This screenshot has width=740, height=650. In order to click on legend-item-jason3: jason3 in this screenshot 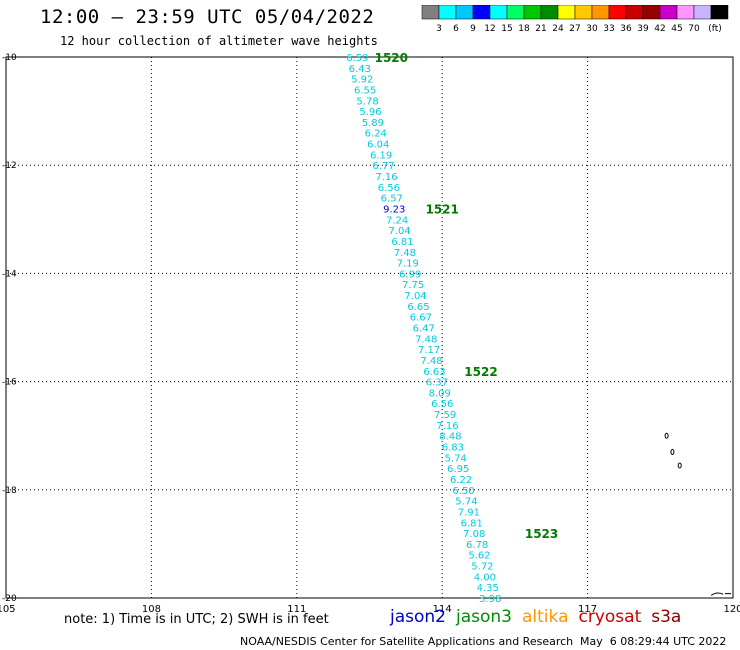, I will do `click(484, 617)`.